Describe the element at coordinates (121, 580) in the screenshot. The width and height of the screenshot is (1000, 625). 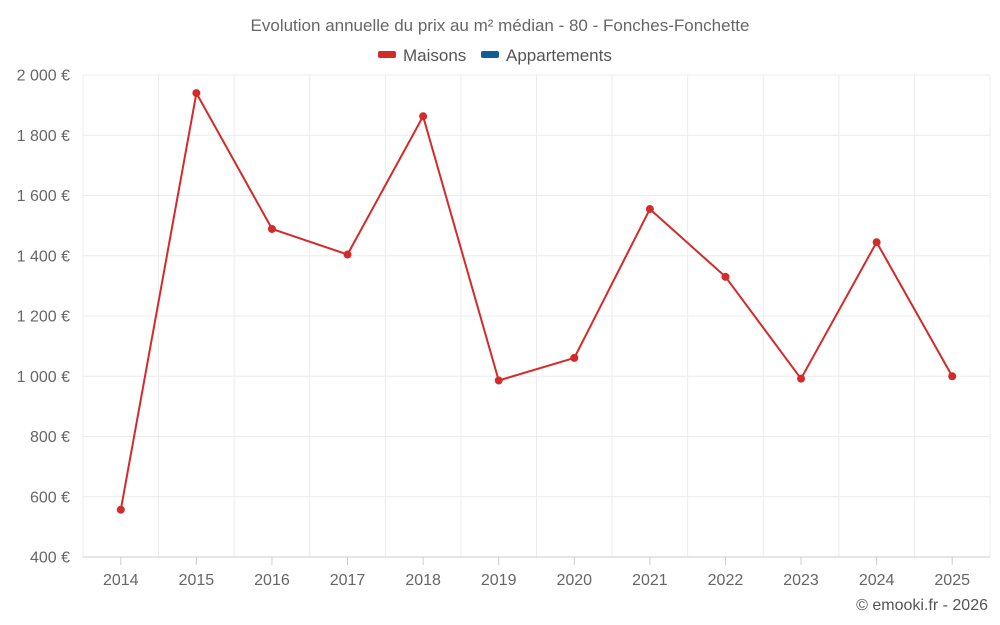
I see `x-tick-label: 2014` at that location.